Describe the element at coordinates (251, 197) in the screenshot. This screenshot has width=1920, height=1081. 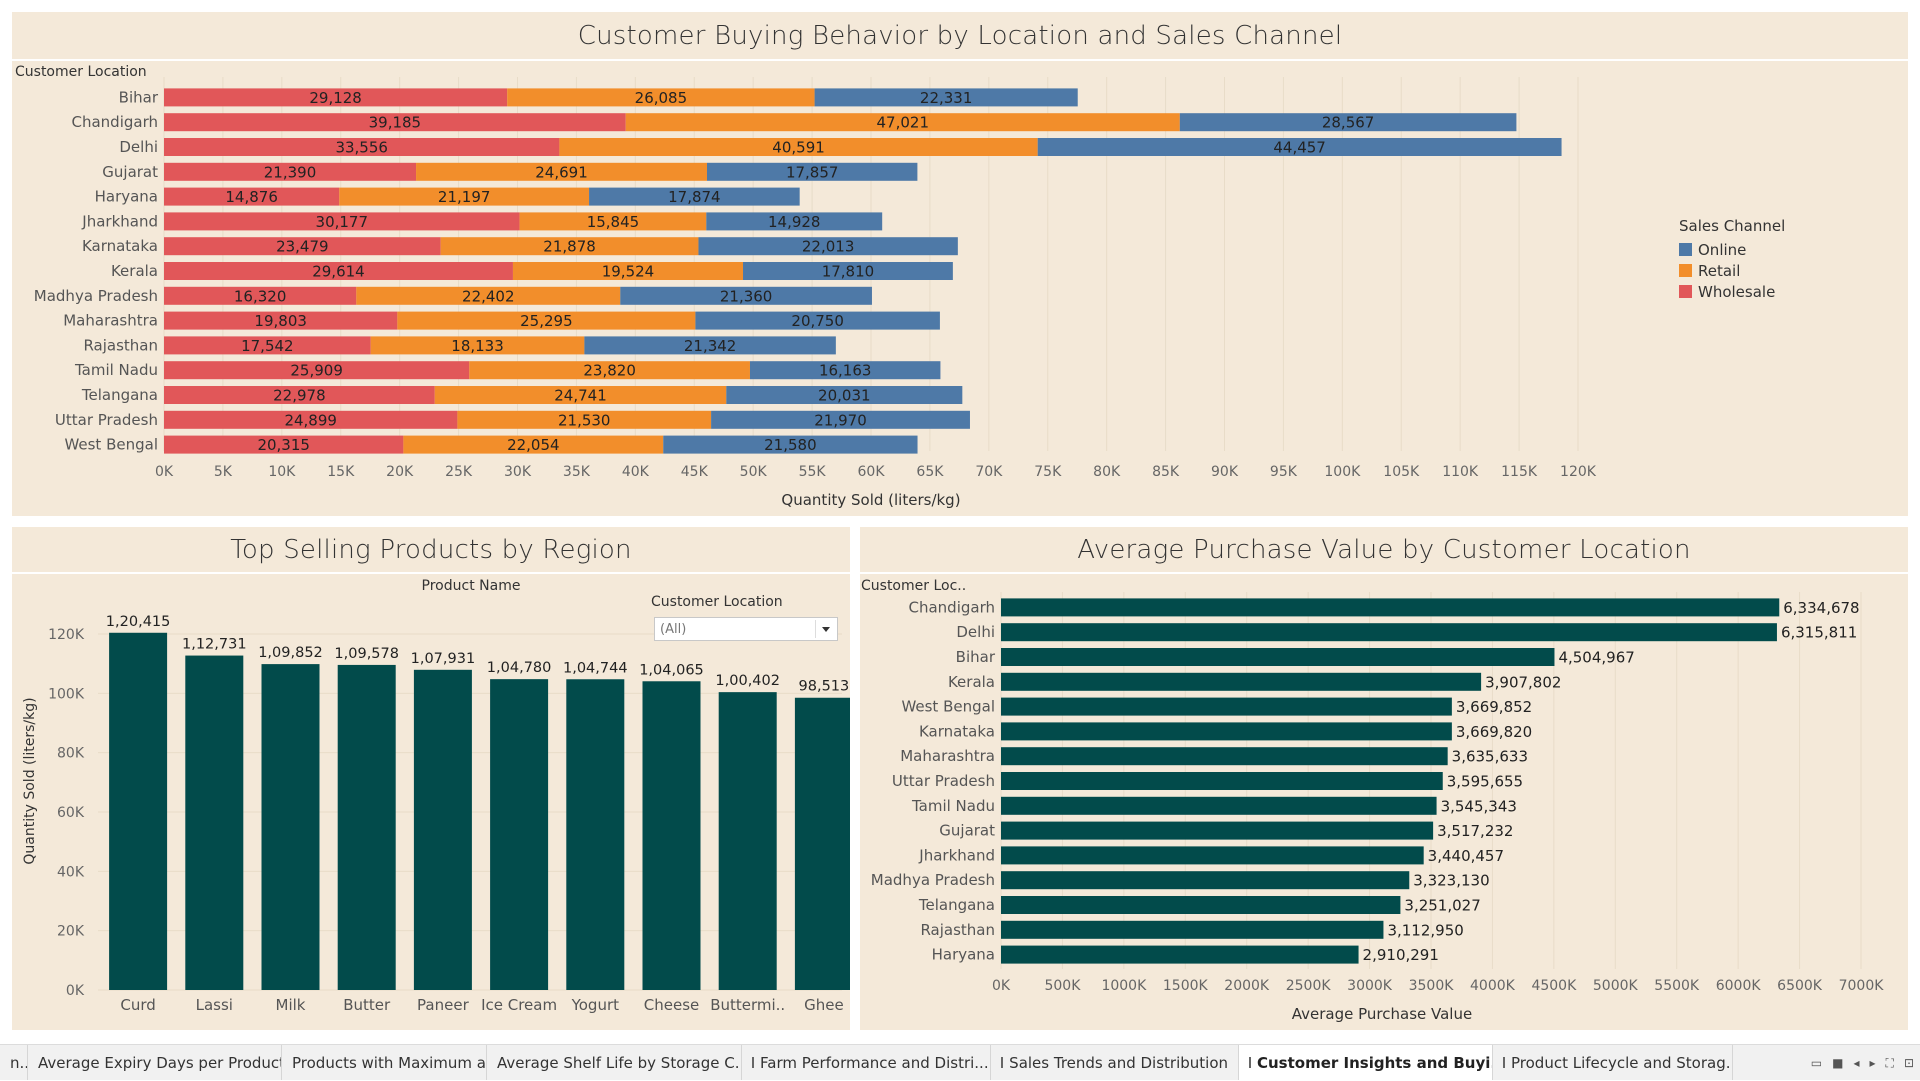
I see `data-label: 14,876` at that location.